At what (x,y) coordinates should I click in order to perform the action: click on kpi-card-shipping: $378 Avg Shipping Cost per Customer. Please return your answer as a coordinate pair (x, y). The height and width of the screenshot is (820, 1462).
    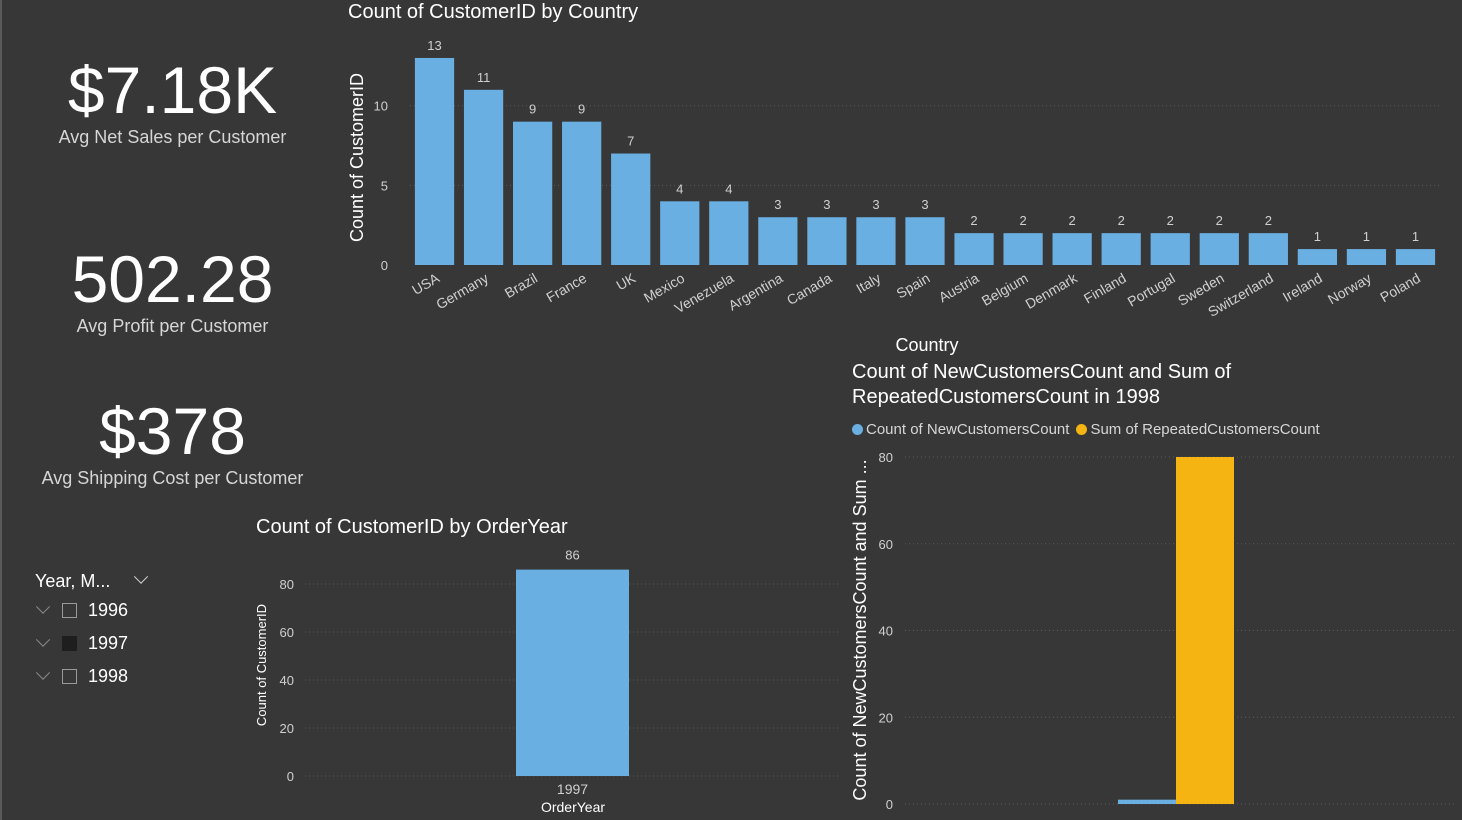
    Looking at the image, I should click on (172, 443).